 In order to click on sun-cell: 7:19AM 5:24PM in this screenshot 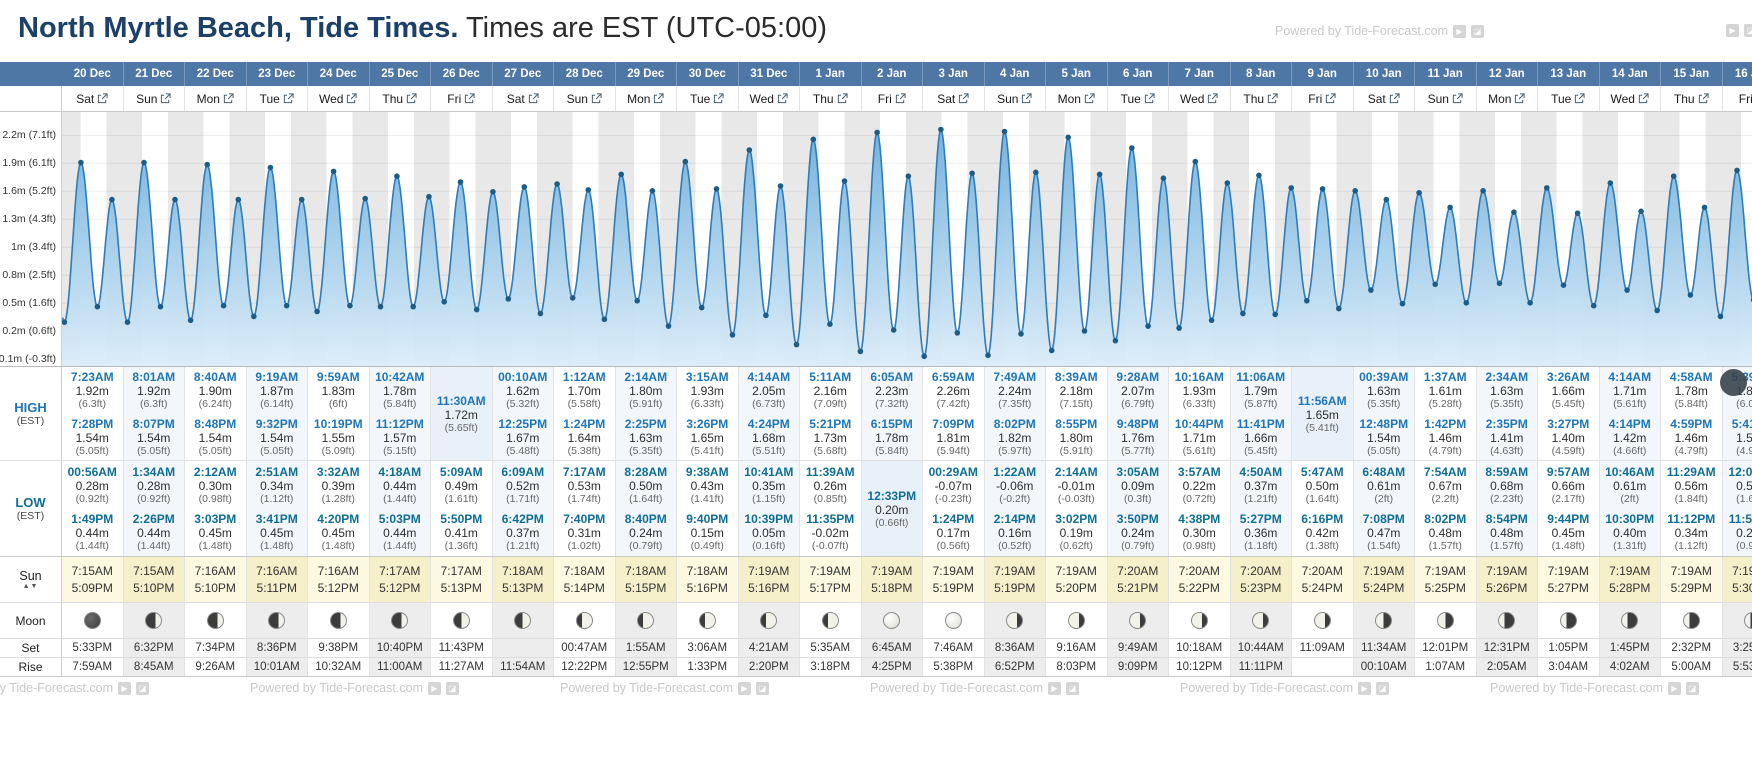, I will do `click(1384, 579)`.